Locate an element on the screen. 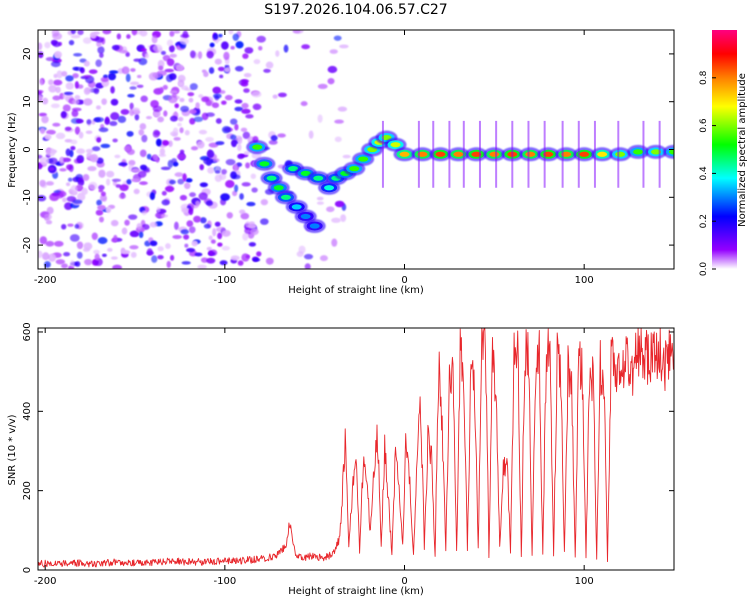 This screenshot has width=750, height=600. snr-x-tick-label: 100 is located at coordinates (584, 581).